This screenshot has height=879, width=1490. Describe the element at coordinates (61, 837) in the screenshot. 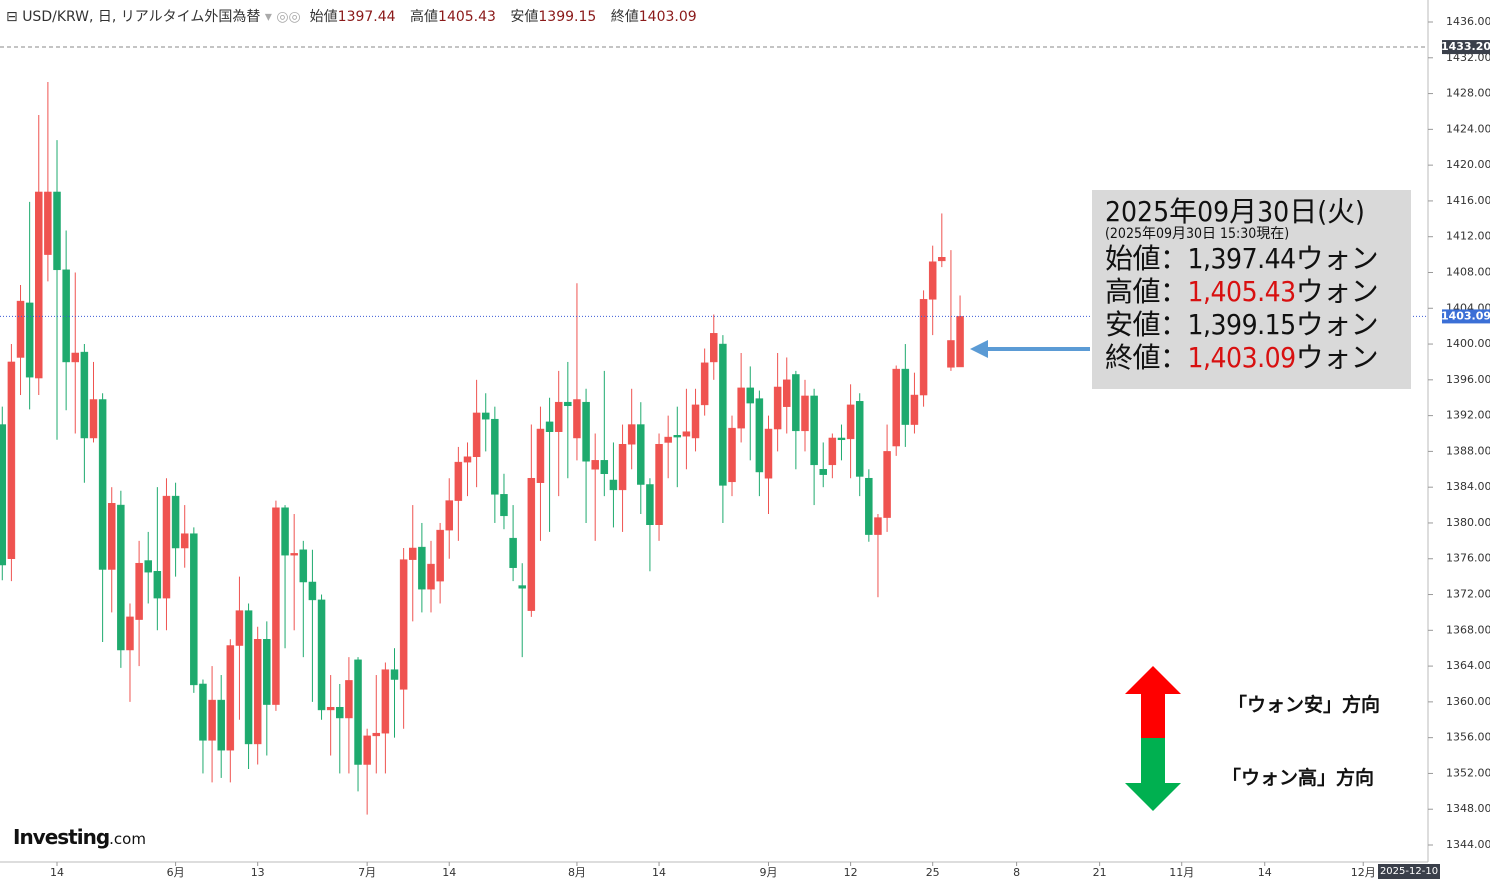

I see `logo-name: Investing` at that location.